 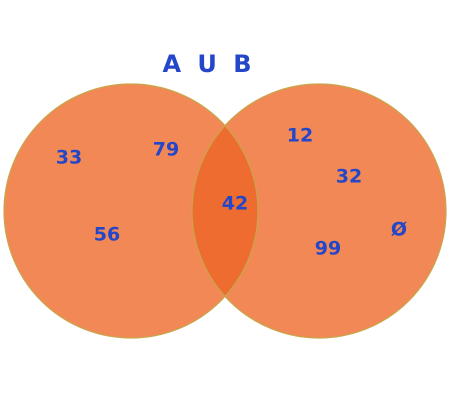 What do you see at coordinates (399, 229) in the screenshot?
I see `empty-set-symbol: Ø` at bounding box center [399, 229].